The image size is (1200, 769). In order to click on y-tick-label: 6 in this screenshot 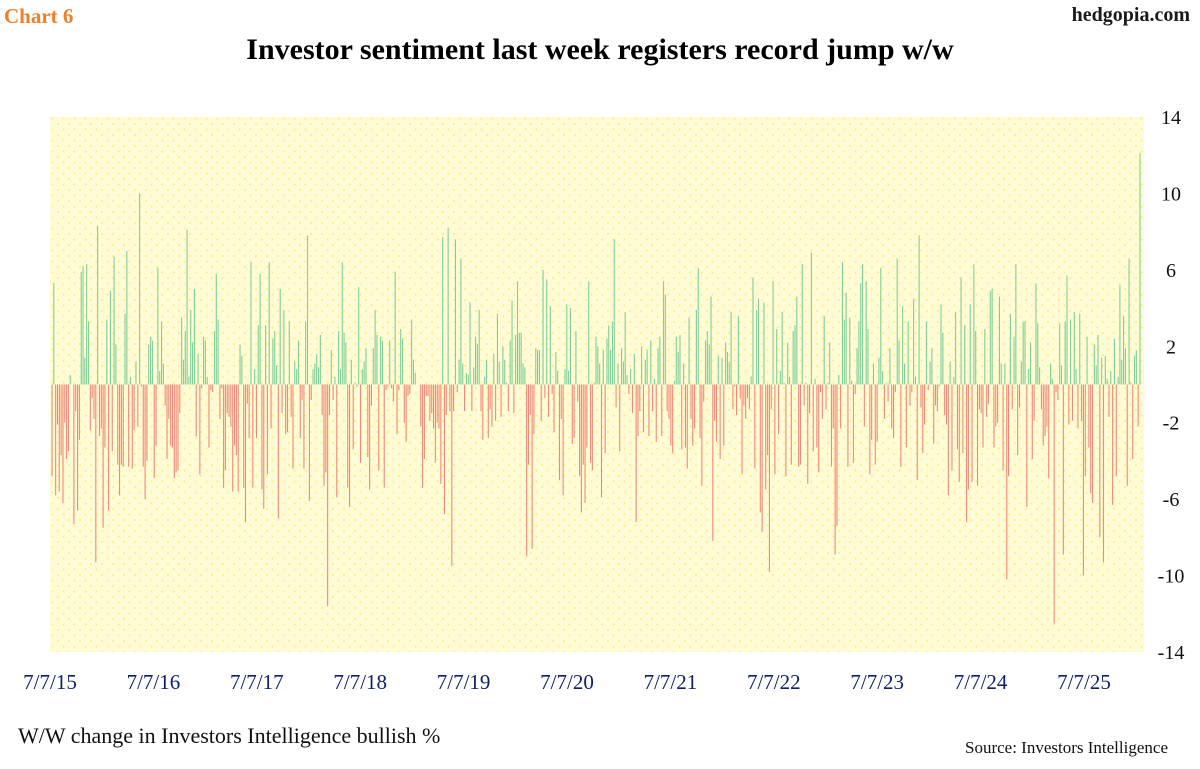, I will do `click(1171, 271)`.